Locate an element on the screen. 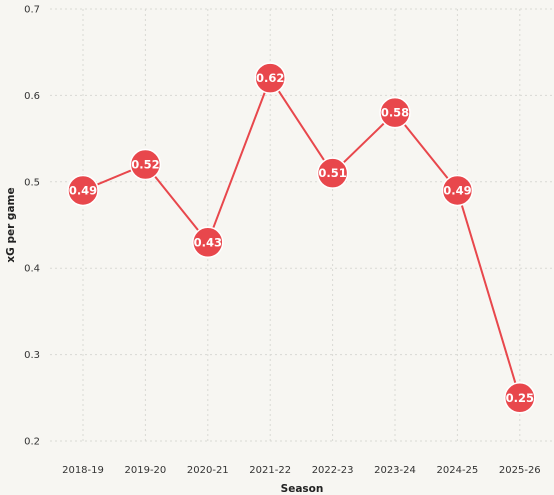  data-point-label: 0.52 is located at coordinates (145, 165).